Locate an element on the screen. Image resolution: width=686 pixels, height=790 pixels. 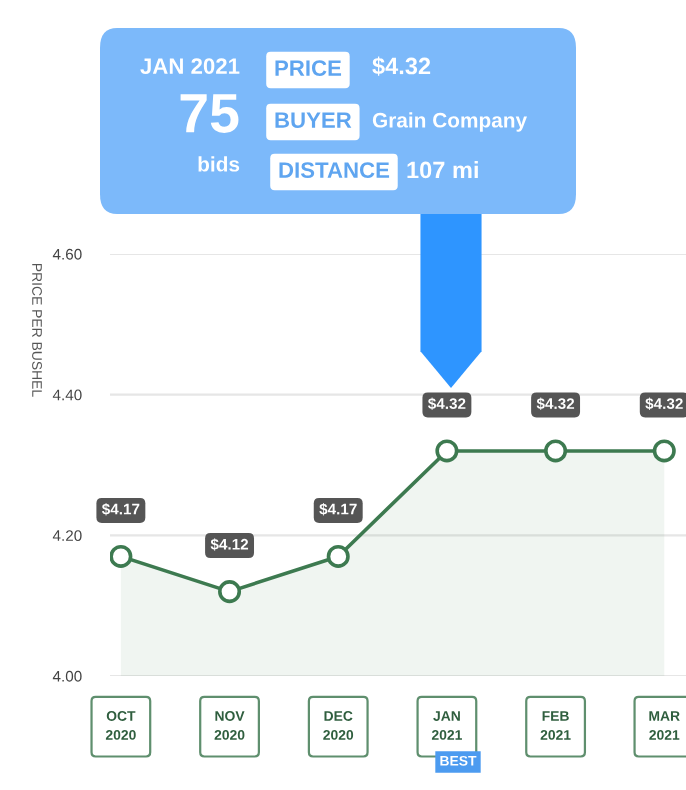
text: BUYER is located at coordinates (313, 120).